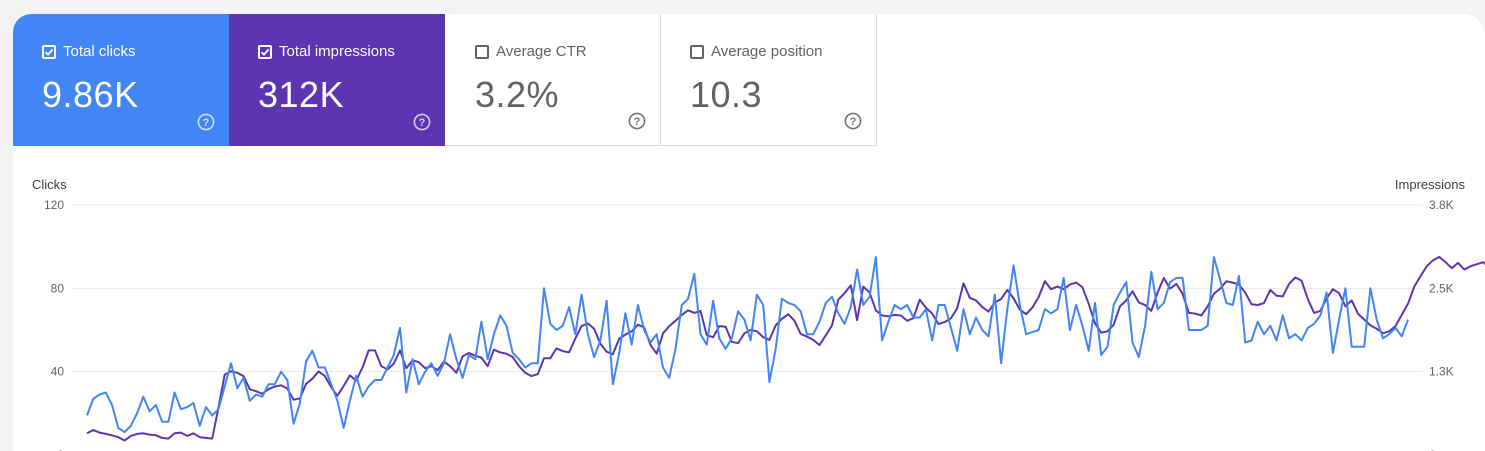  I want to click on right-axis-tick-label: 0, so click(1432, 449).